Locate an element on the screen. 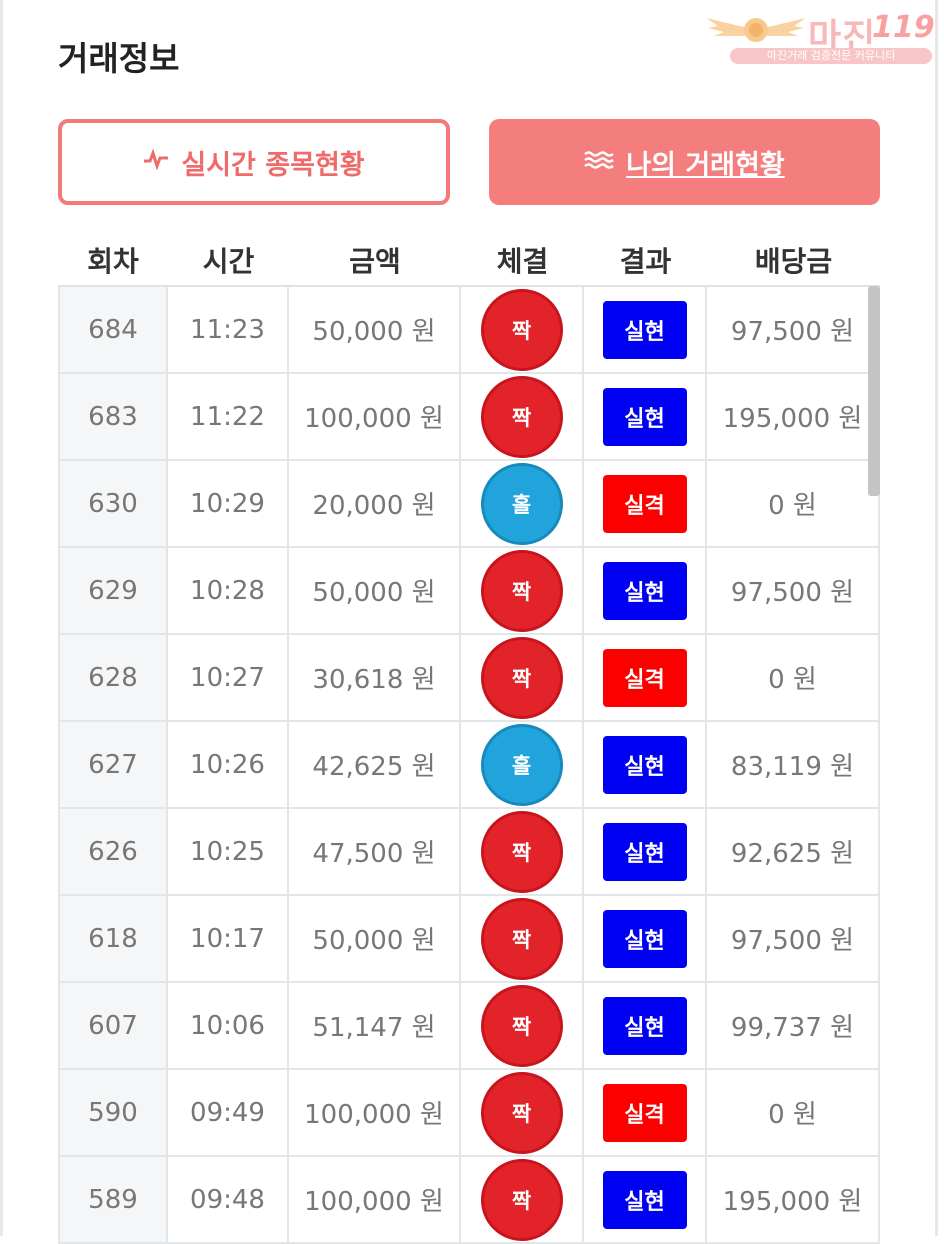 The width and height of the screenshot is (944, 1244). time-cell: 10:26 is located at coordinates (228, 764).